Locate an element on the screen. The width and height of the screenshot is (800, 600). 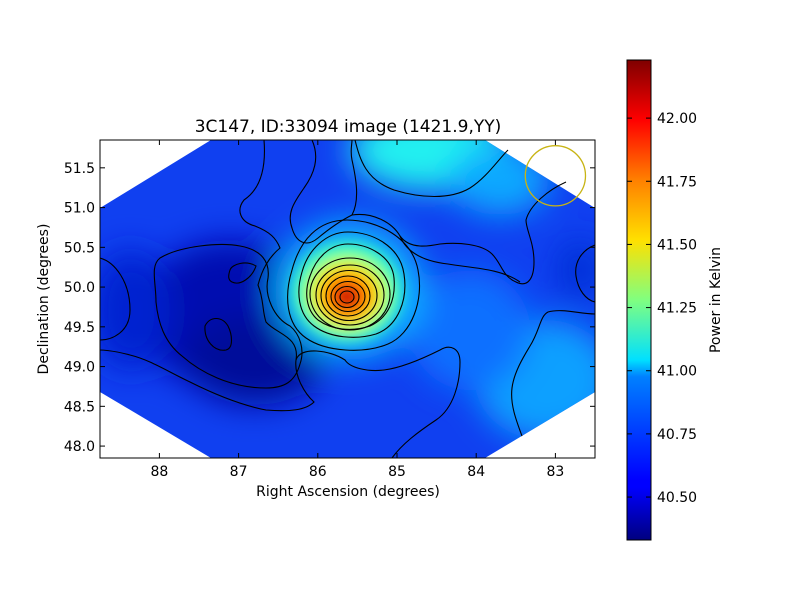
beam-circle is located at coordinates (555, 176).